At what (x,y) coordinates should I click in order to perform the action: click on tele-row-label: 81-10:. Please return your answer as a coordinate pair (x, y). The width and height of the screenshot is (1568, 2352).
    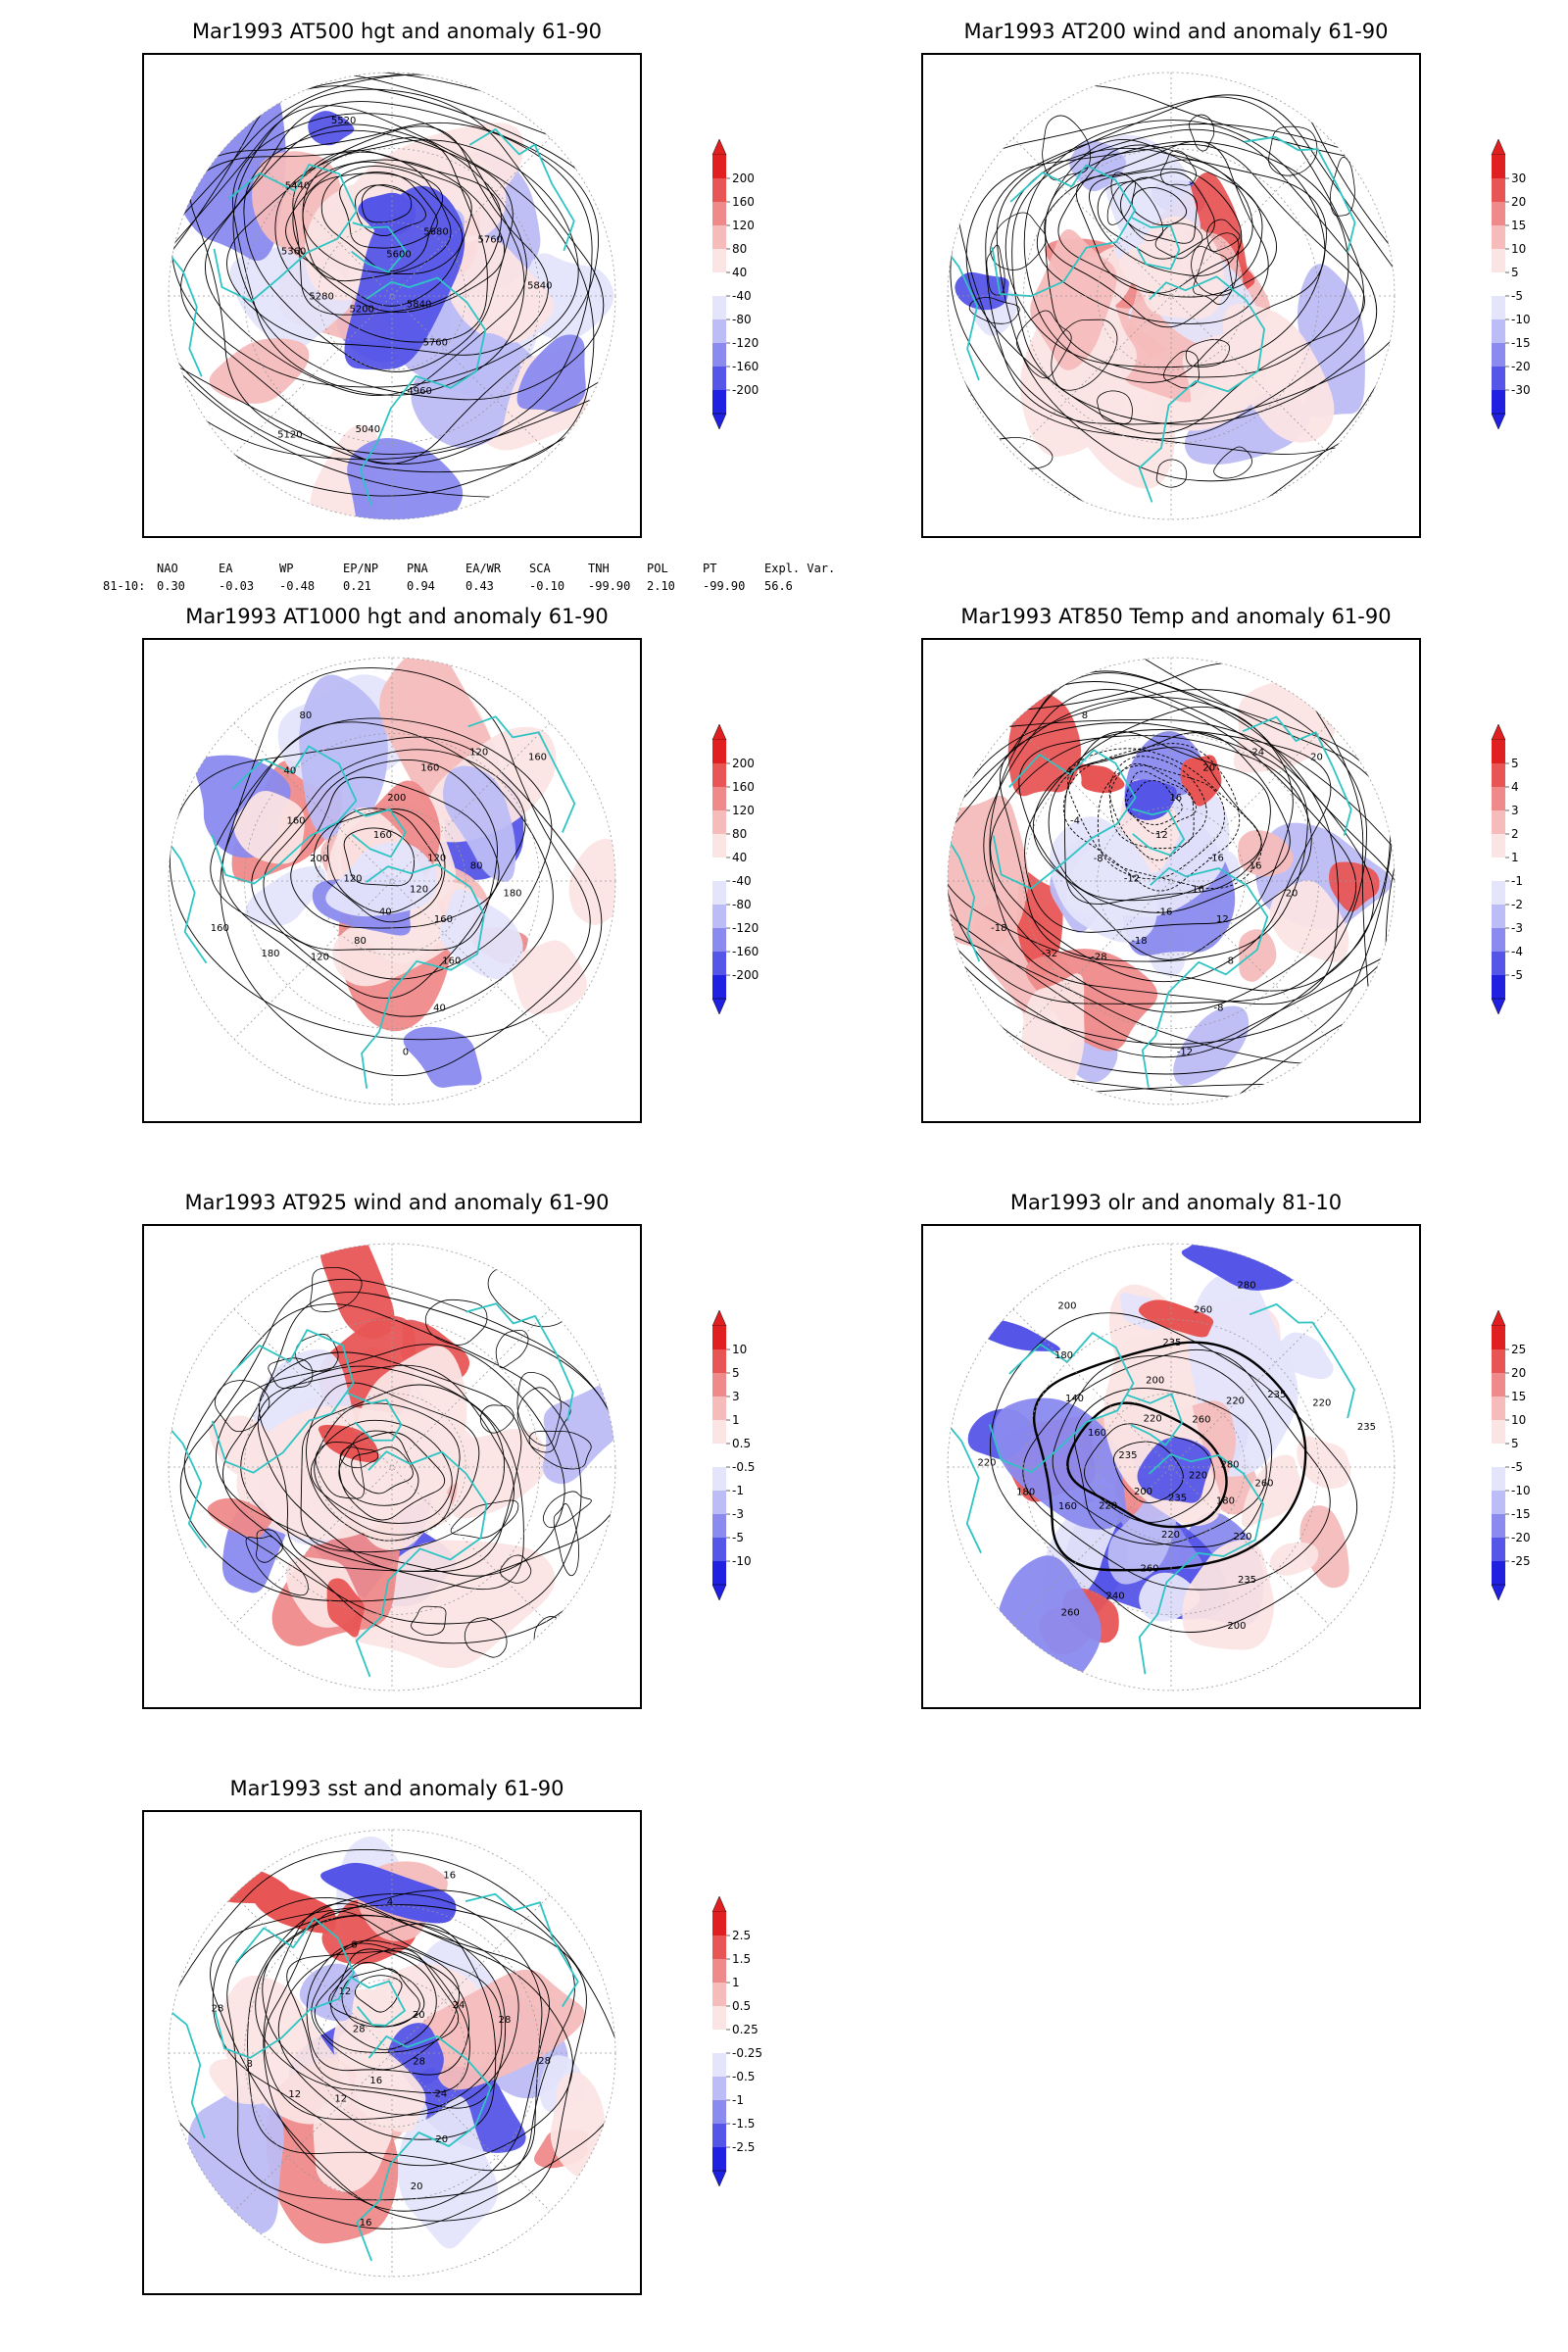
    Looking at the image, I should click on (124, 586).